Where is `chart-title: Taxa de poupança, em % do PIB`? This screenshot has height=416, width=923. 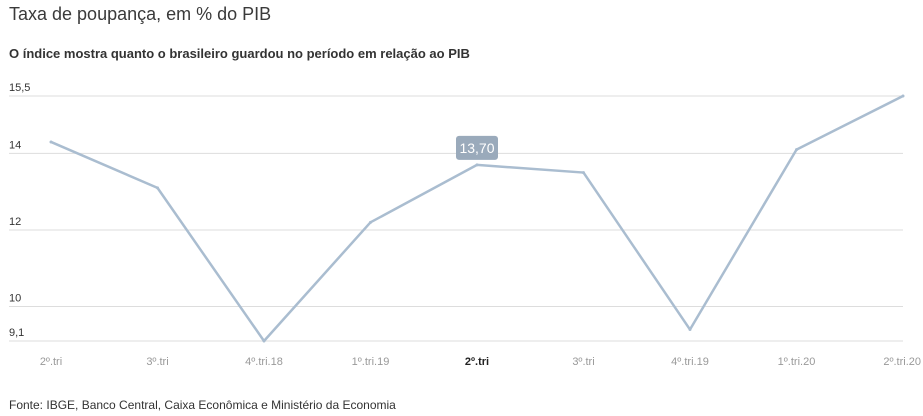
chart-title: Taxa de poupança, em % do PIB is located at coordinates (140, 14).